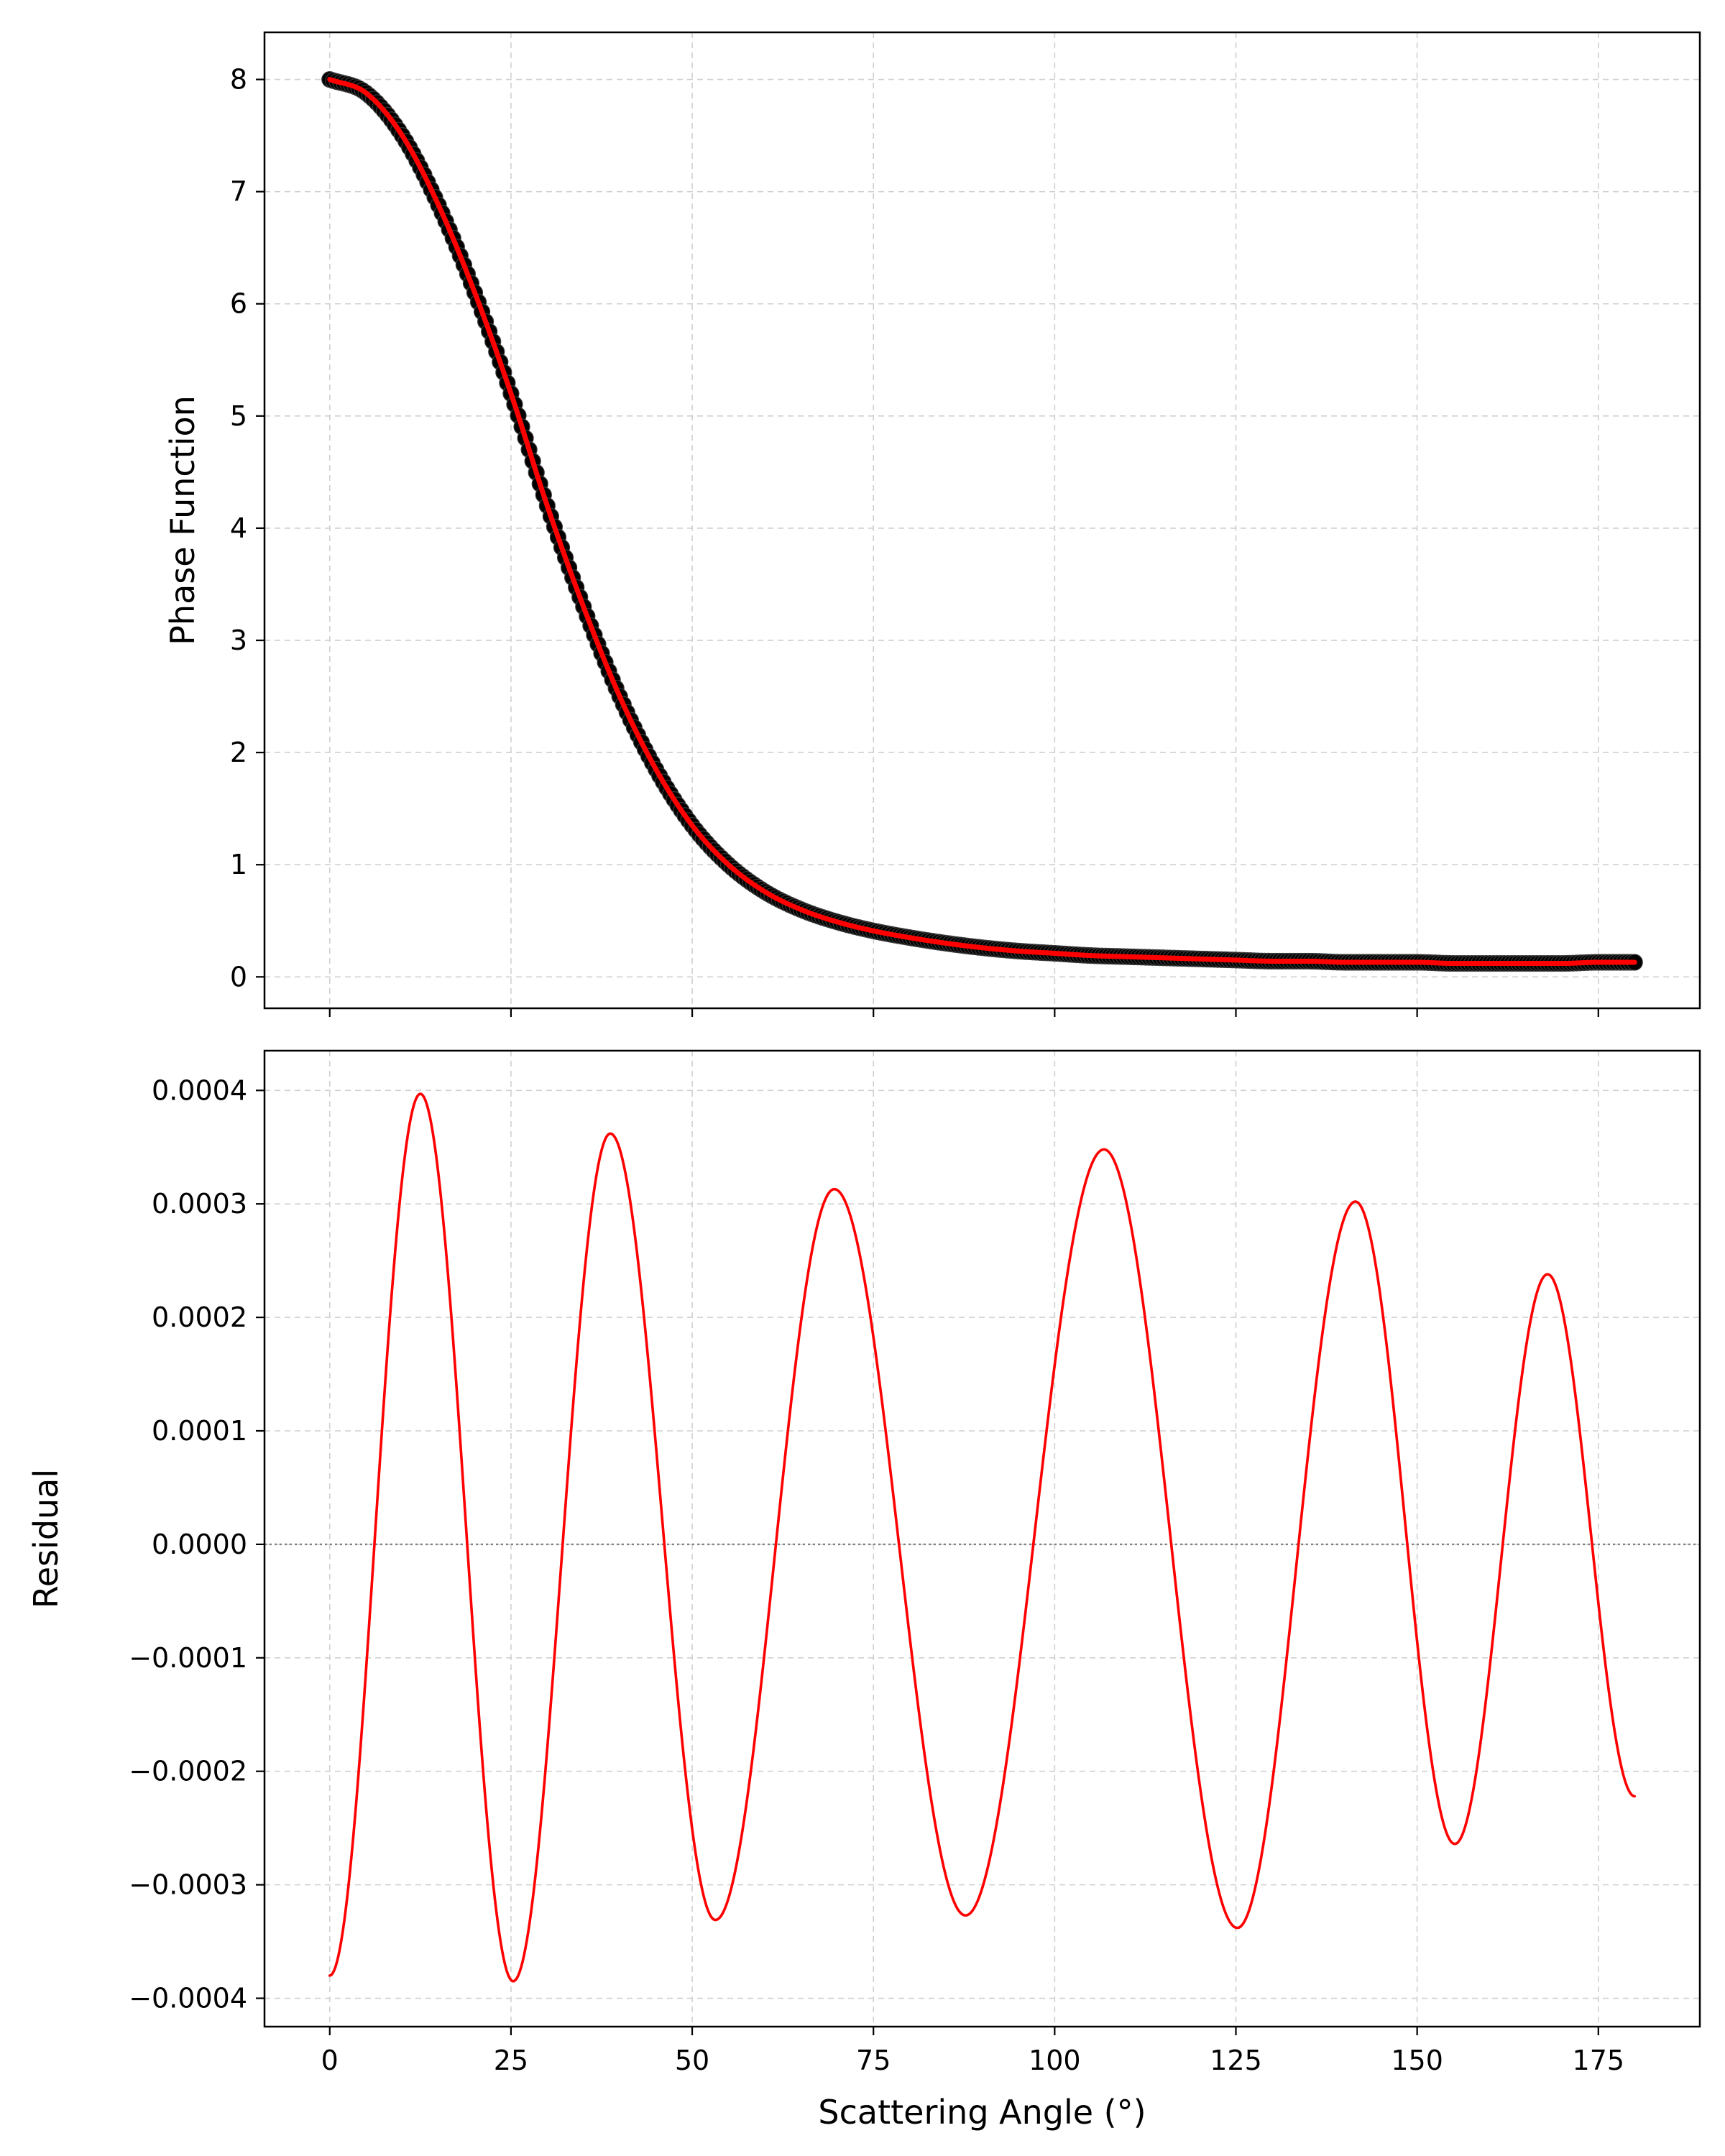 Image resolution: width=1725 pixels, height=2156 pixels. What do you see at coordinates (1055, 2060) in the screenshot?
I see `residual-x-tick-label: 100` at bounding box center [1055, 2060].